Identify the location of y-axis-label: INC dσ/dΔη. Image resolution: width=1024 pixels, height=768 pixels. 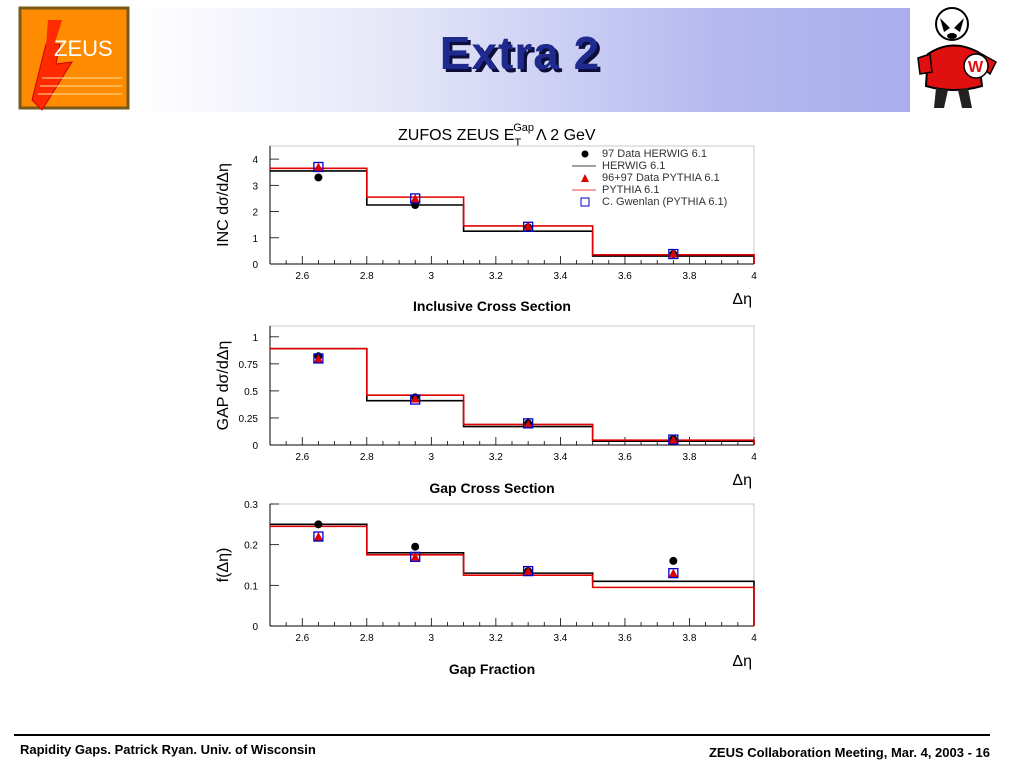
(223, 205).